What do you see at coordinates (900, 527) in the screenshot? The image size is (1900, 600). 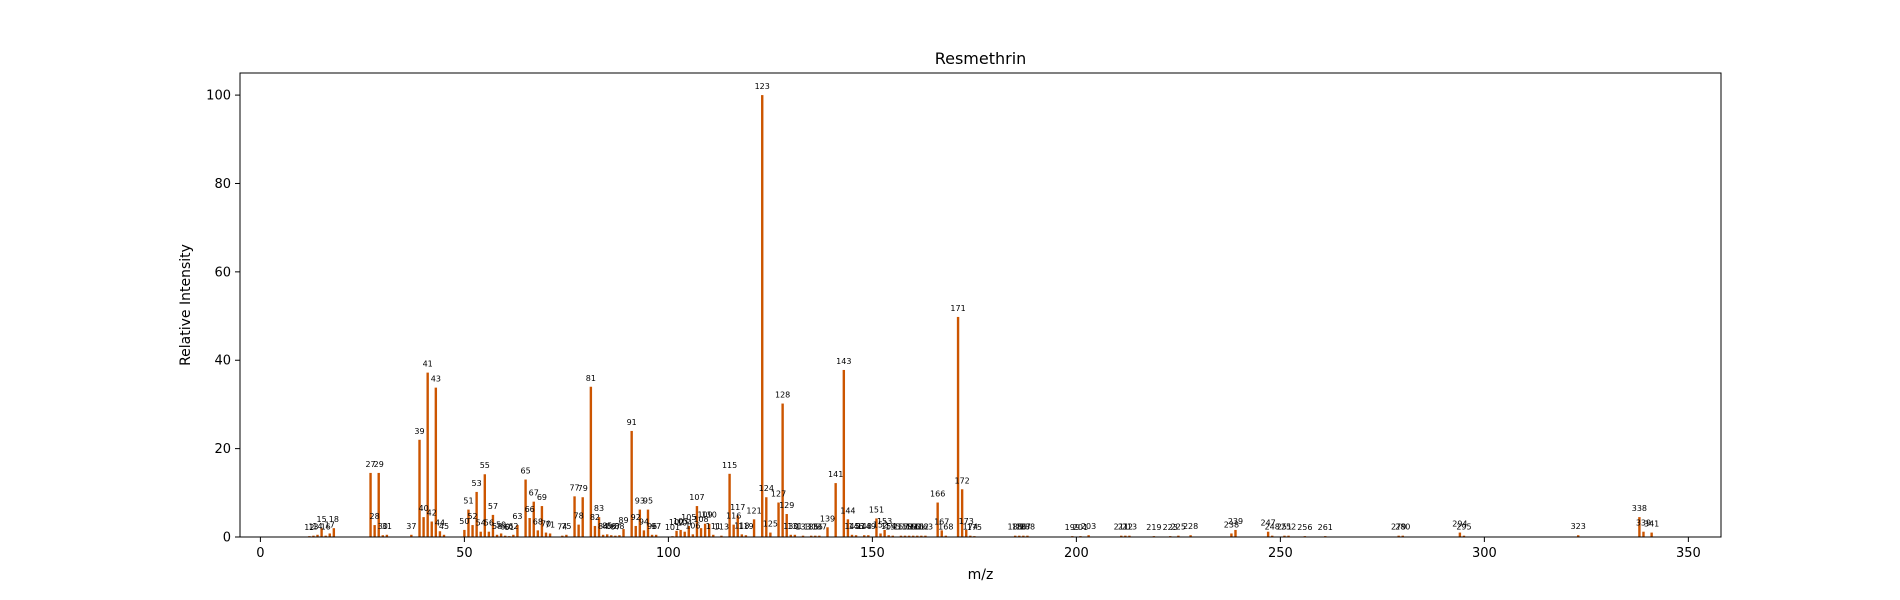 I see `peak-label: 157` at bounding box center [900, 527].